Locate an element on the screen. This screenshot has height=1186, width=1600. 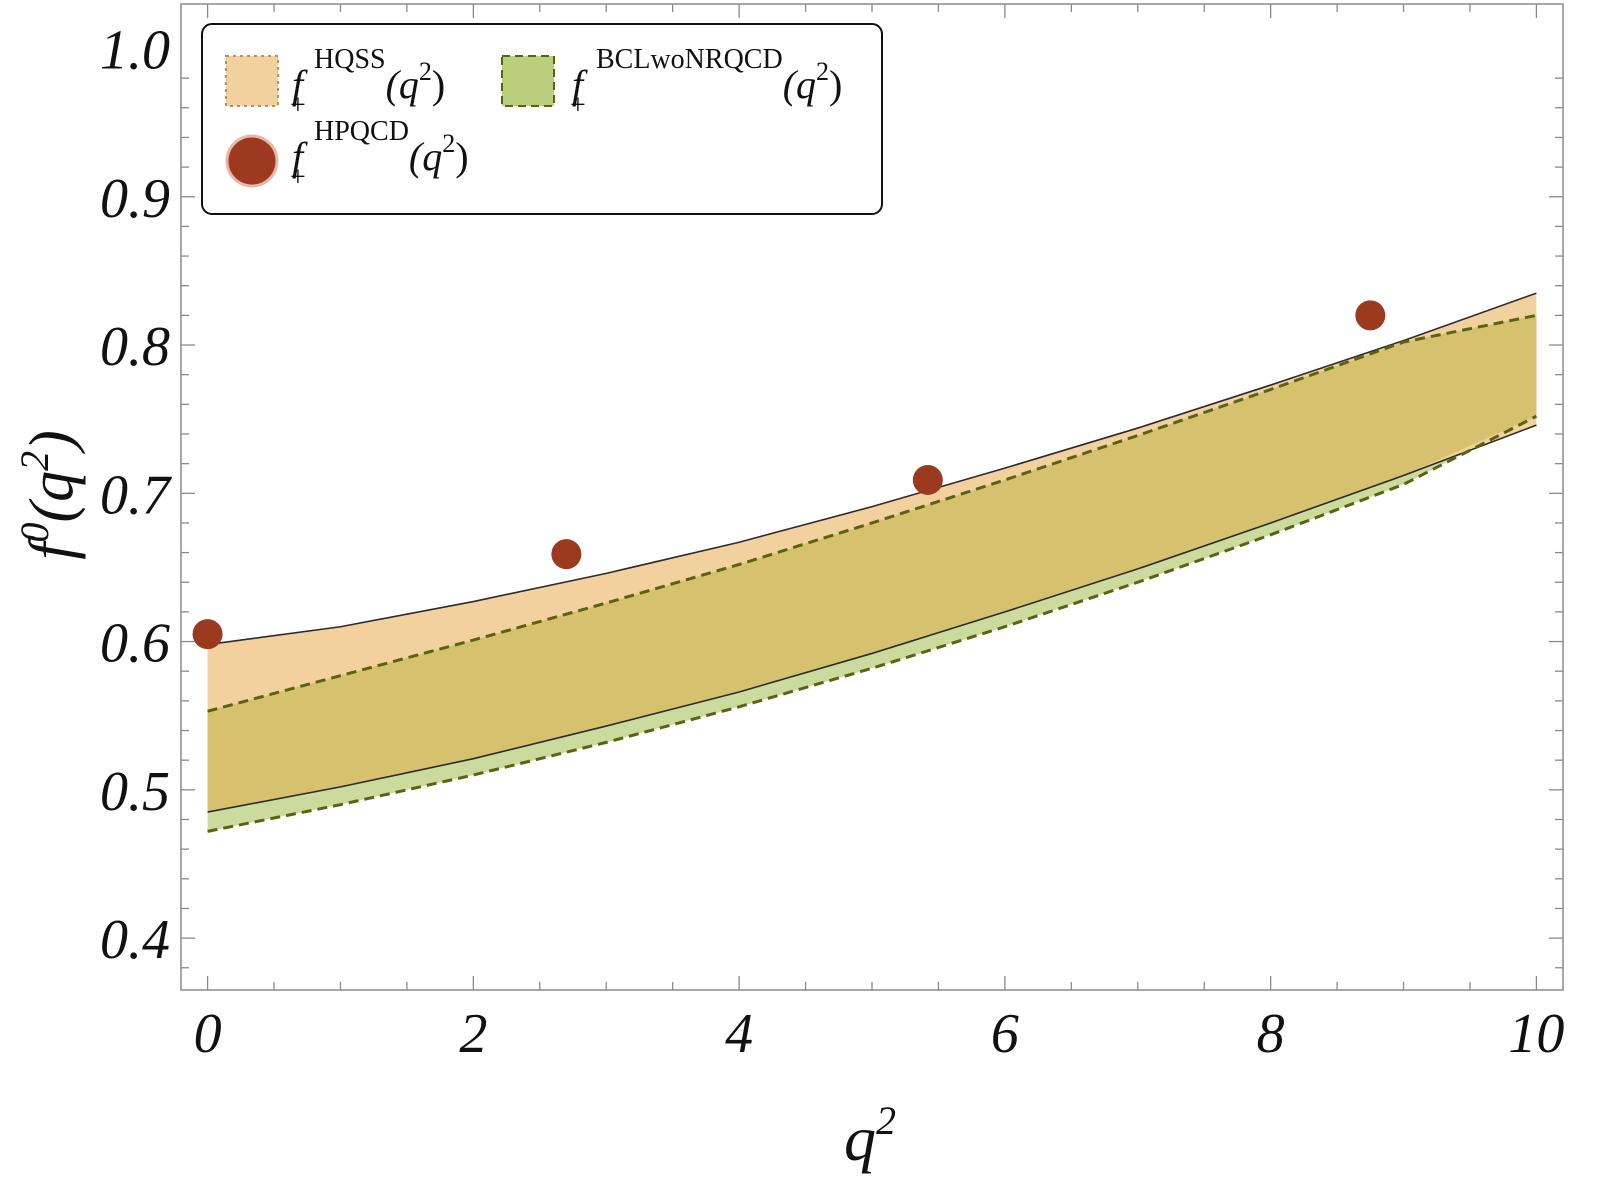
x-axis-title: q2 is located at coordinates (870, 1136).